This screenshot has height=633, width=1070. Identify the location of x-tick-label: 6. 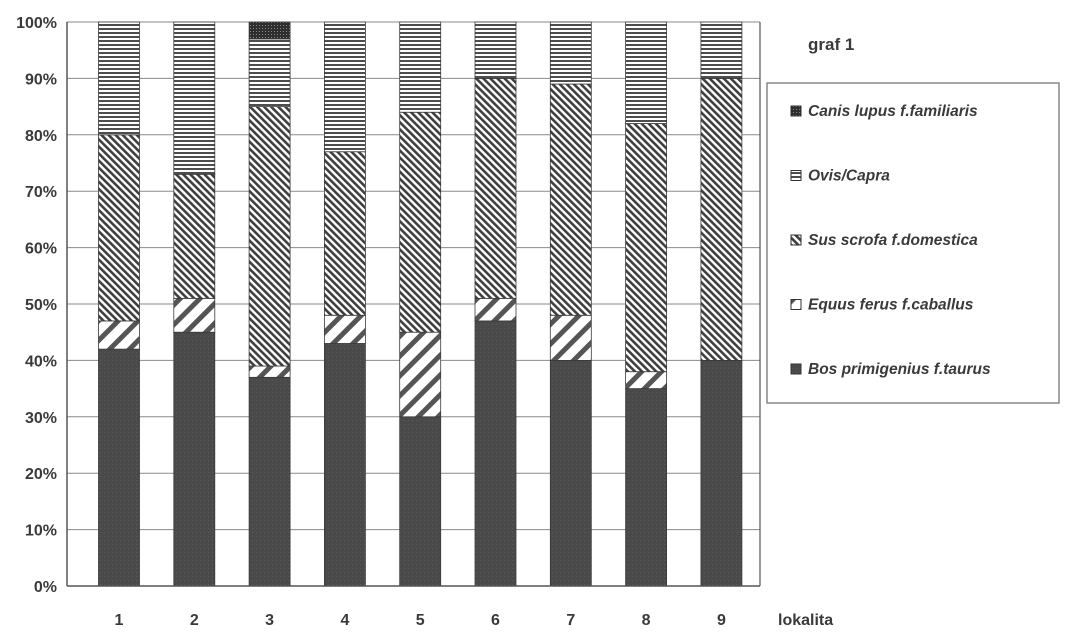
(495, 620).